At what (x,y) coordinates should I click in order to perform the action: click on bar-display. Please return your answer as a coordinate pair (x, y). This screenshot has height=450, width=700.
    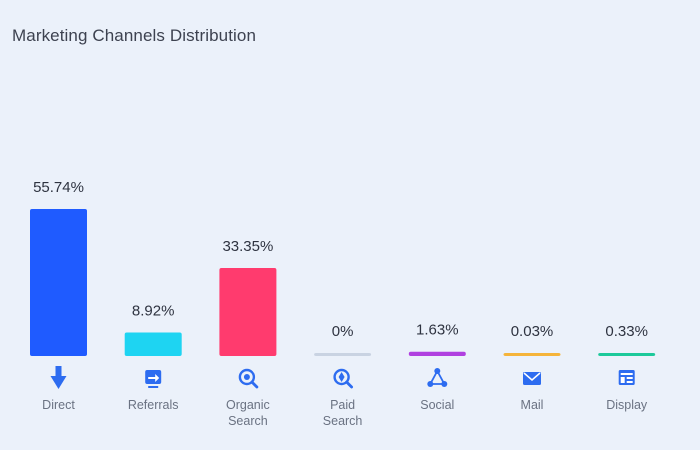
    Looking at the image, I should click on (627, 354).